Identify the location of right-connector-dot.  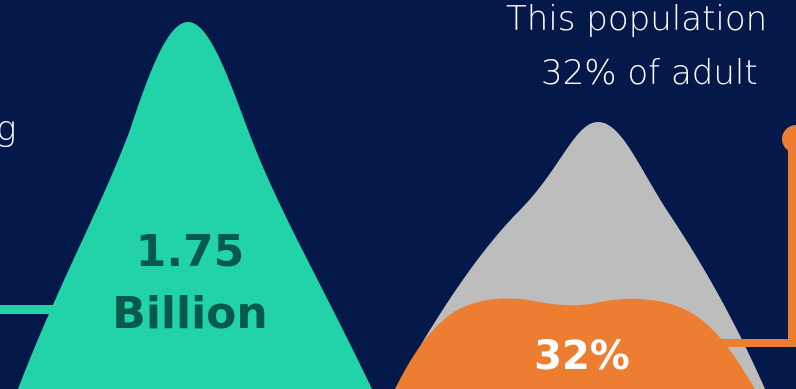
(789, 139).